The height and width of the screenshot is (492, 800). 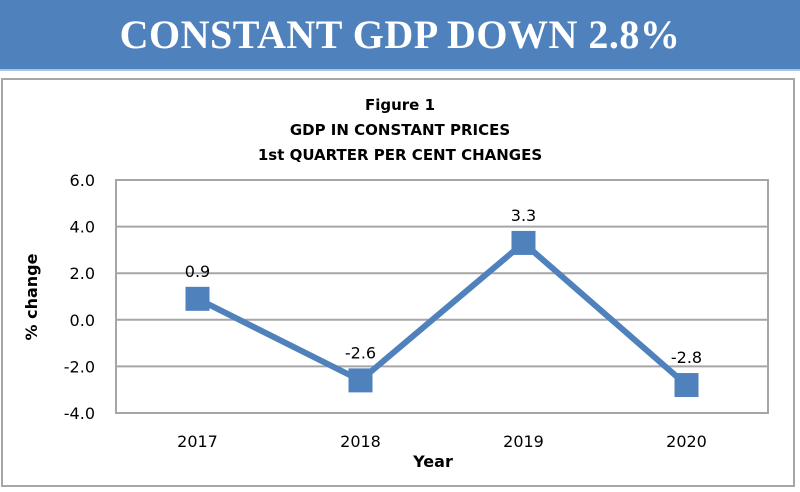 I want to click on headline-banner: CONSTANT GDP DOWN 2.8%, so click(x=400, y=35).